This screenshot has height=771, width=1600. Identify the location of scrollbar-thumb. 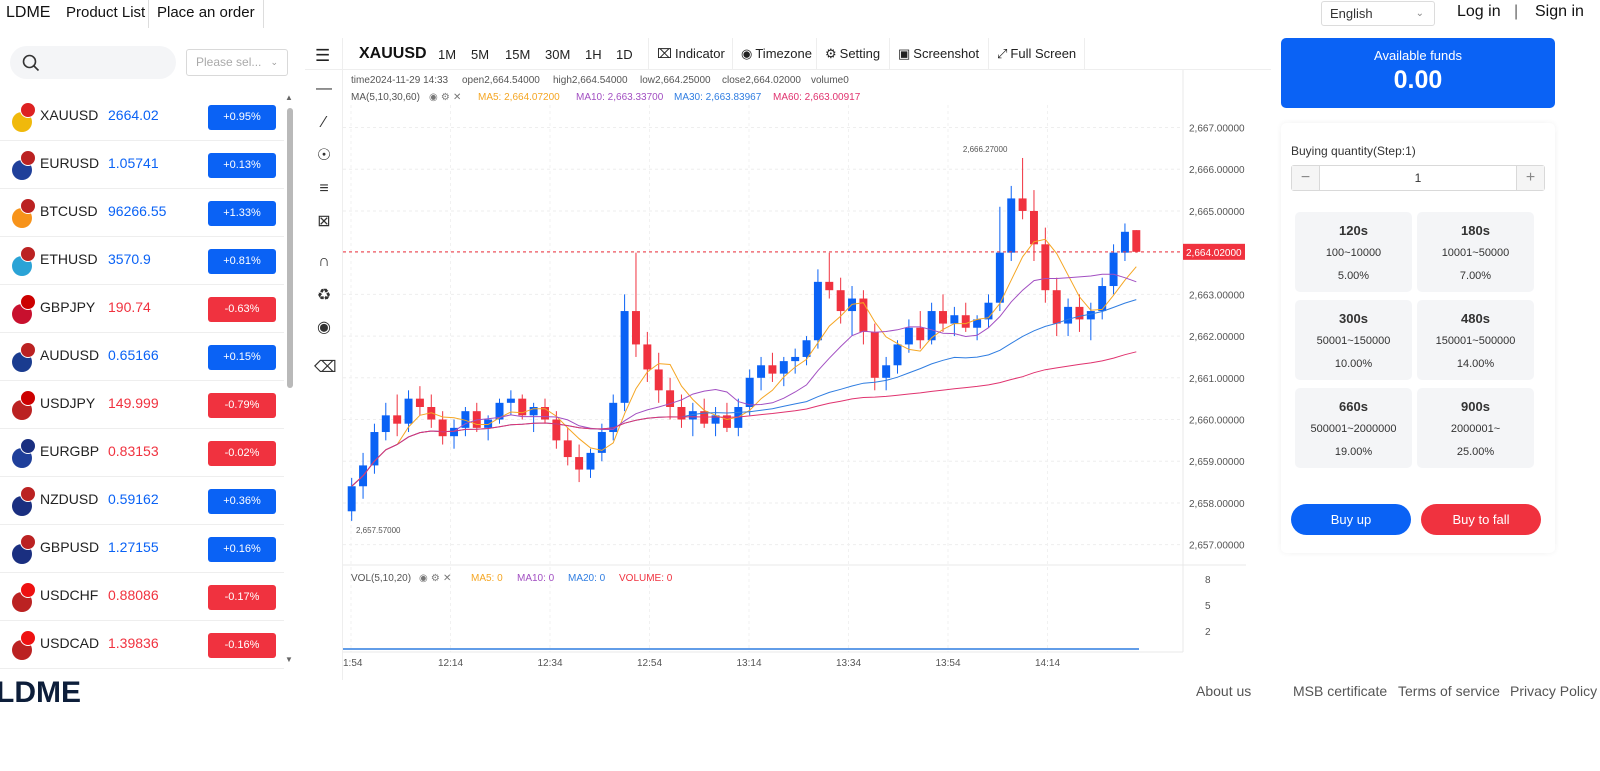
(290, 248).